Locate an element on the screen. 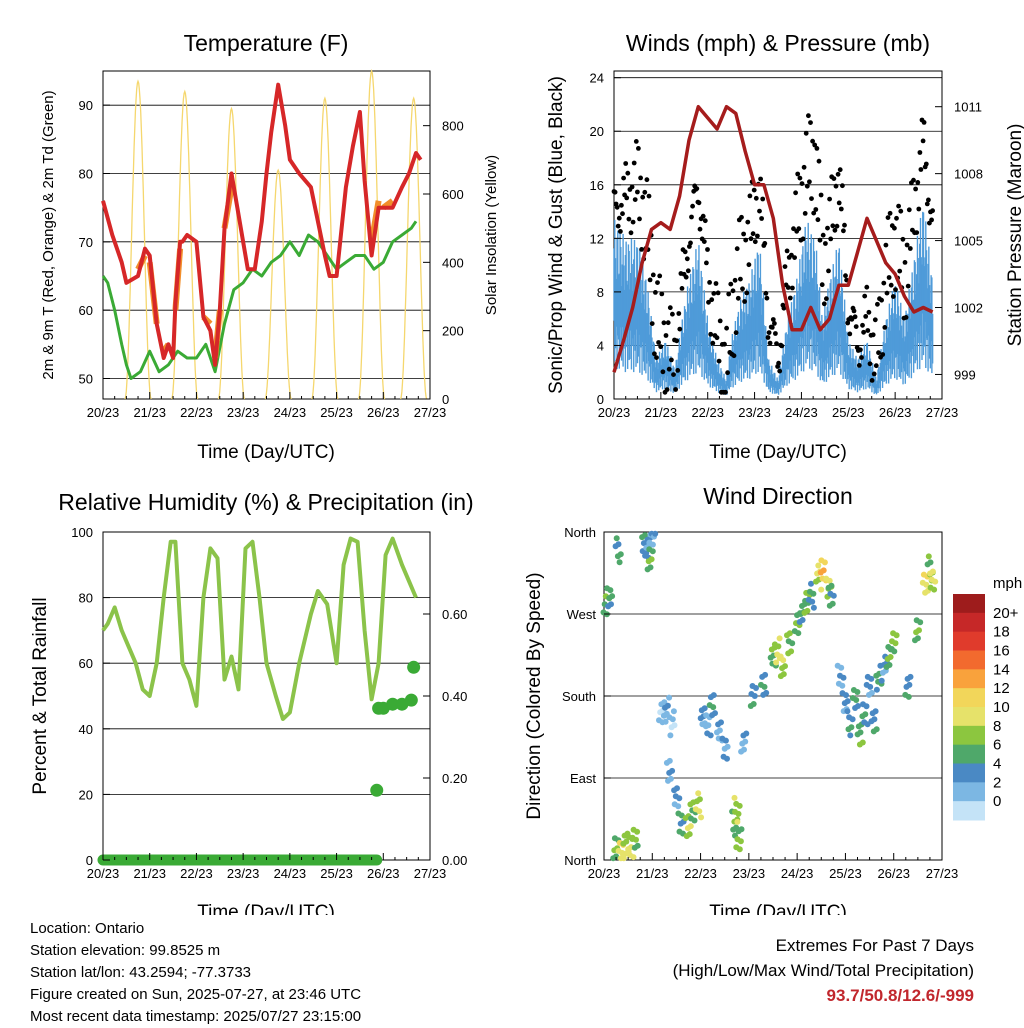 The image size is (1024, 1028). y-tick-label: 1002 is located at coordinates (968, 308).